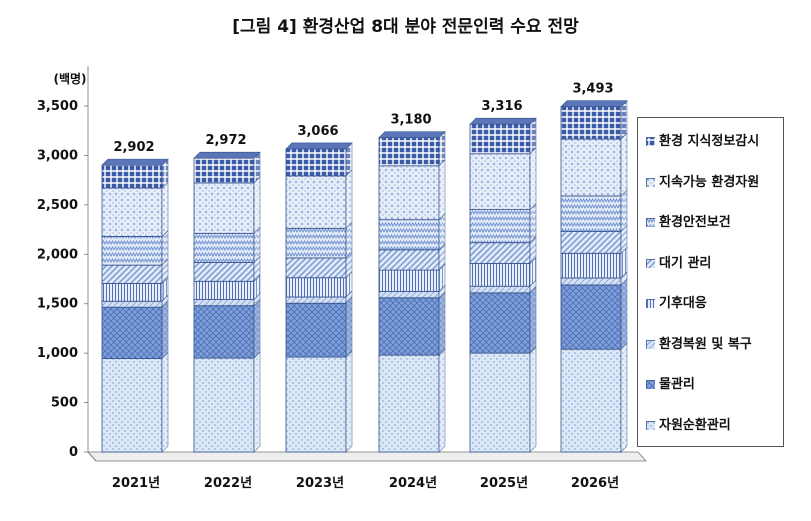 Image resolution: width=811 pixels, height=521 pixels. What do you see at coordinates (57, 106) in the screenshot?
I see `y-tick-label: 3,500` at bounding box center [57, 106].